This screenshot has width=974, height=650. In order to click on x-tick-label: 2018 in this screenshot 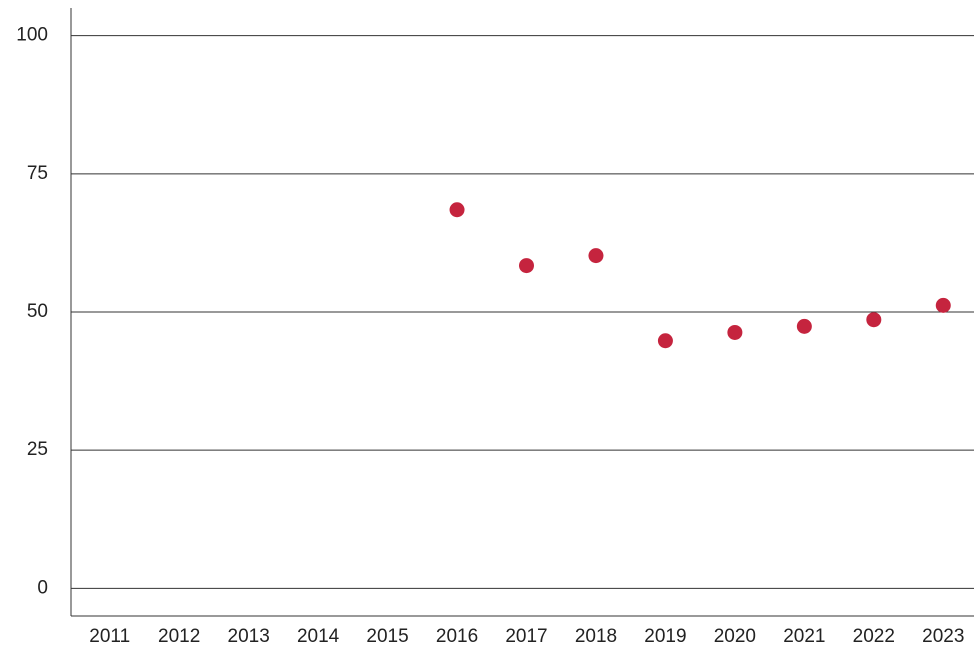, I will do `click(596, 636)`.